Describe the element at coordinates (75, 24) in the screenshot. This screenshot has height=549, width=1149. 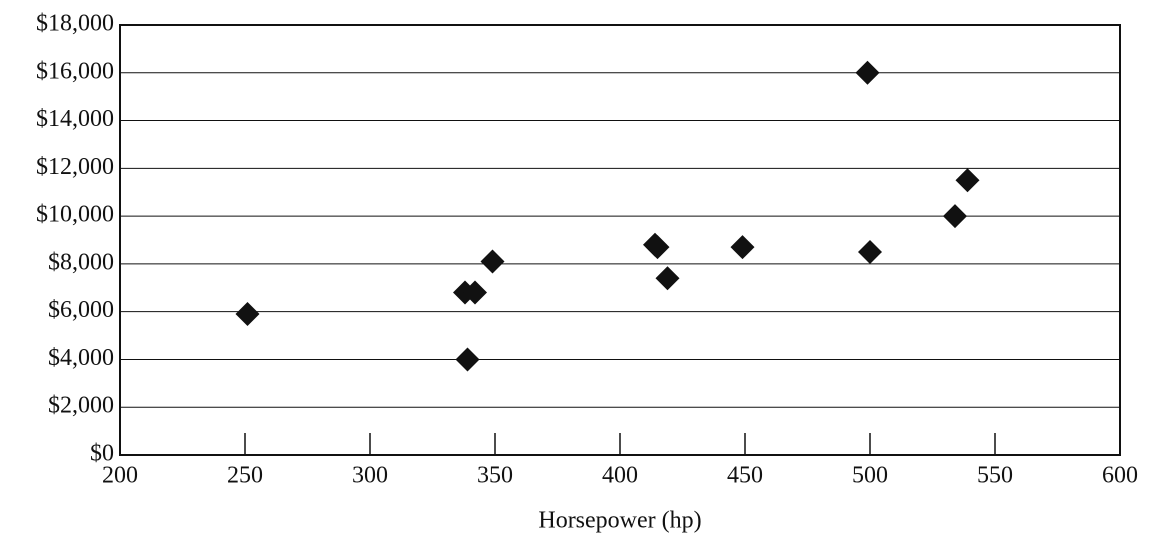
I see `y-tick-label: $18,000` at that location.